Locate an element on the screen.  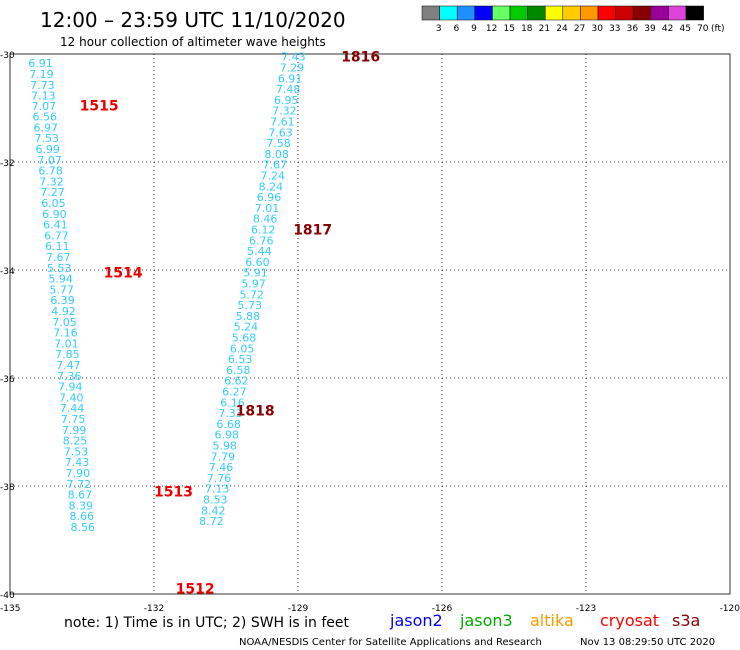
time-label: 1513 is located at coordinates (173, 492).